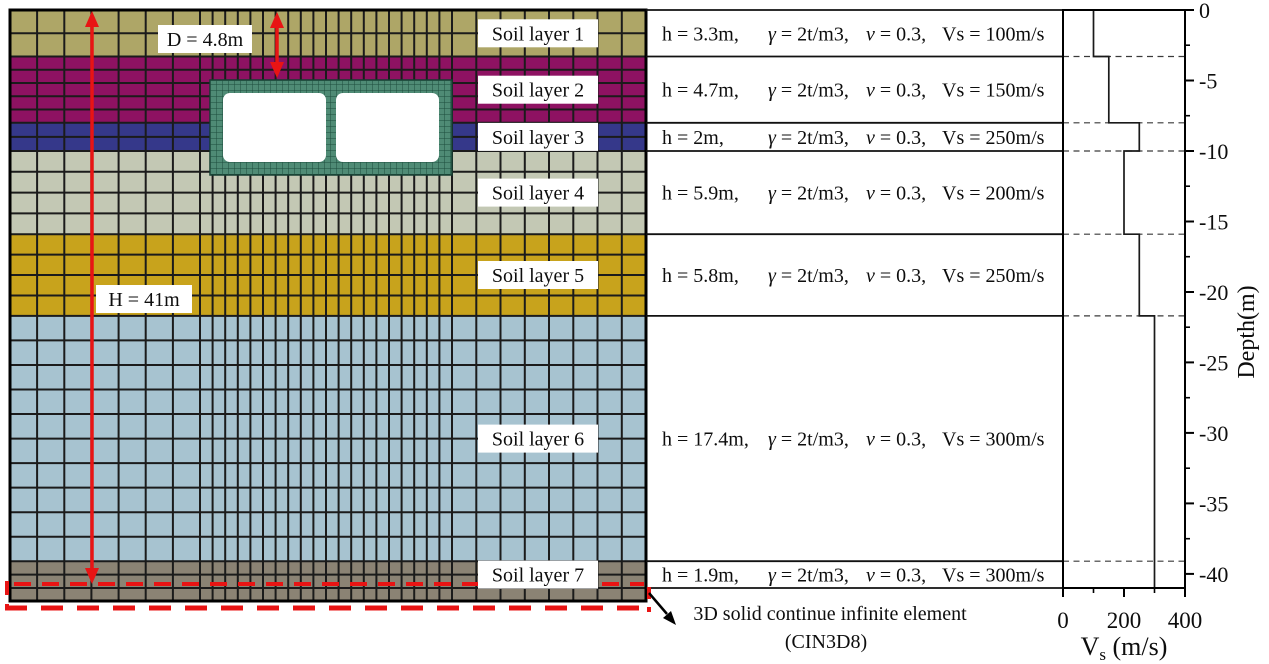  Describe the element at coordinates (331, 127) in the screenshot. I see `tunnel-structure-group` at that location.